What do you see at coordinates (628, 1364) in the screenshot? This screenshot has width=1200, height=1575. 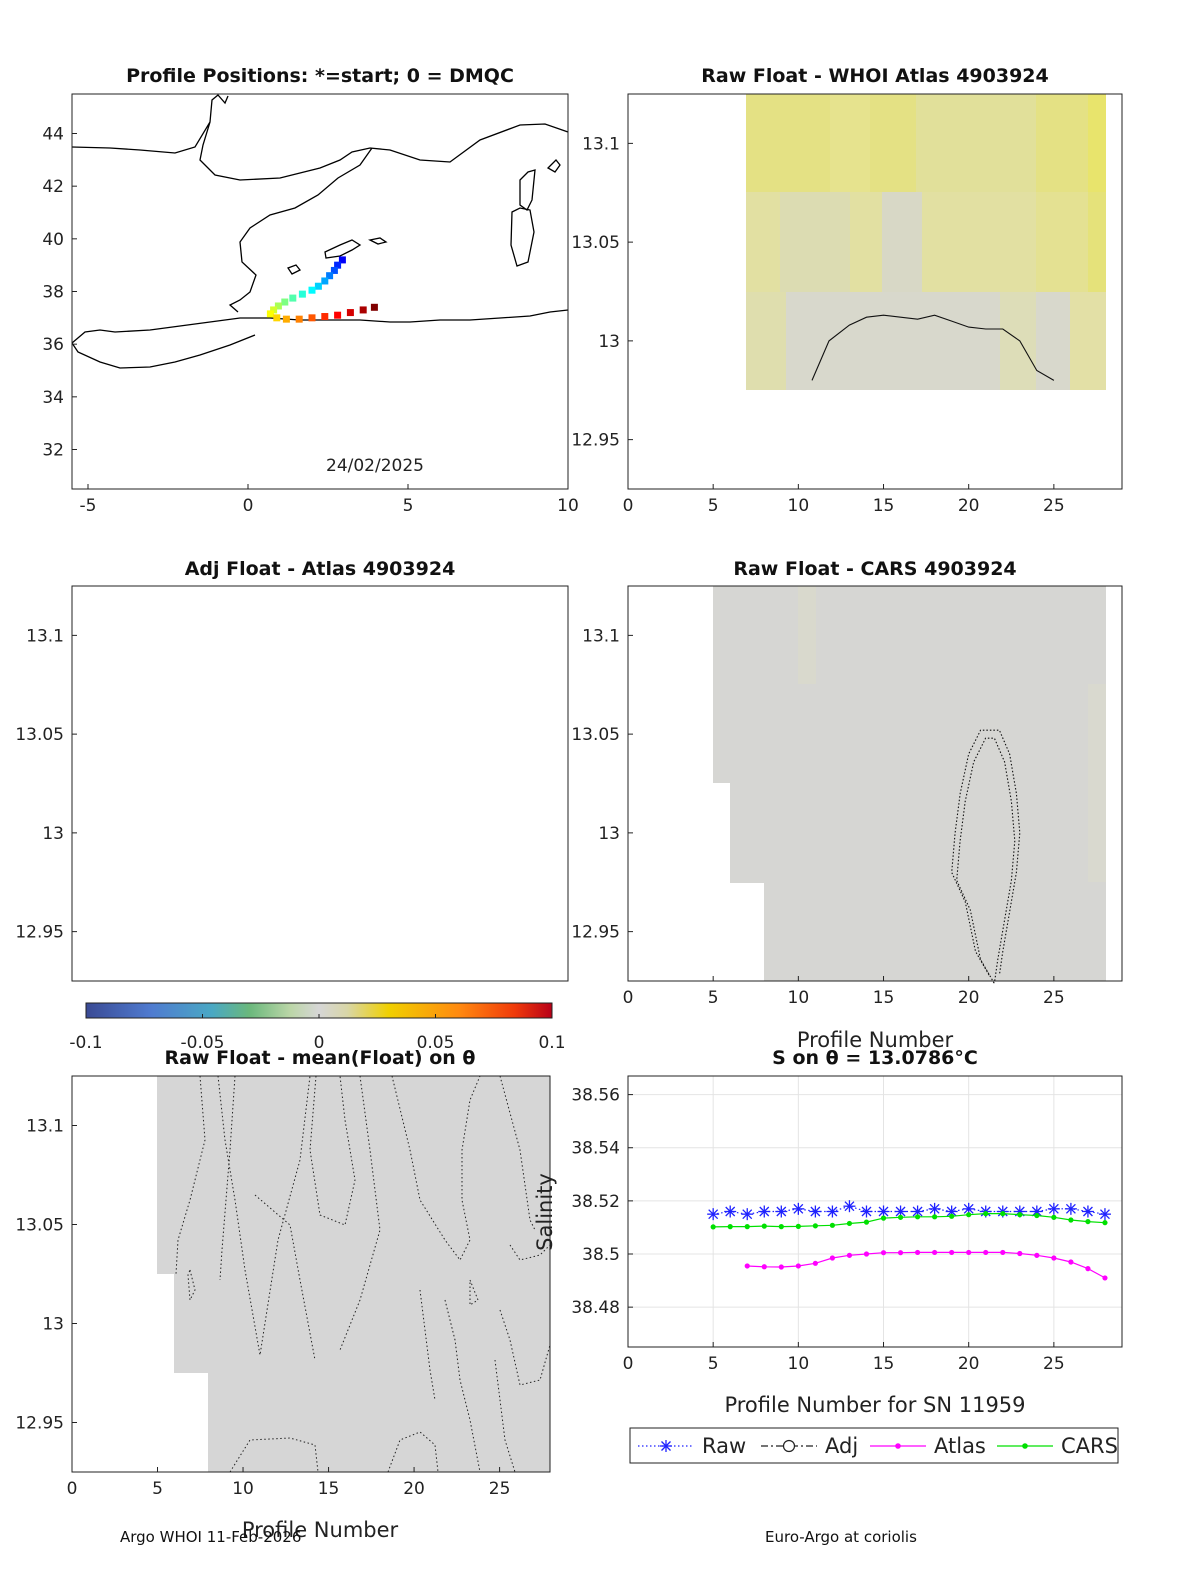 I see `salinity-xtick-label: 0` at bounding box center [628, 1364].